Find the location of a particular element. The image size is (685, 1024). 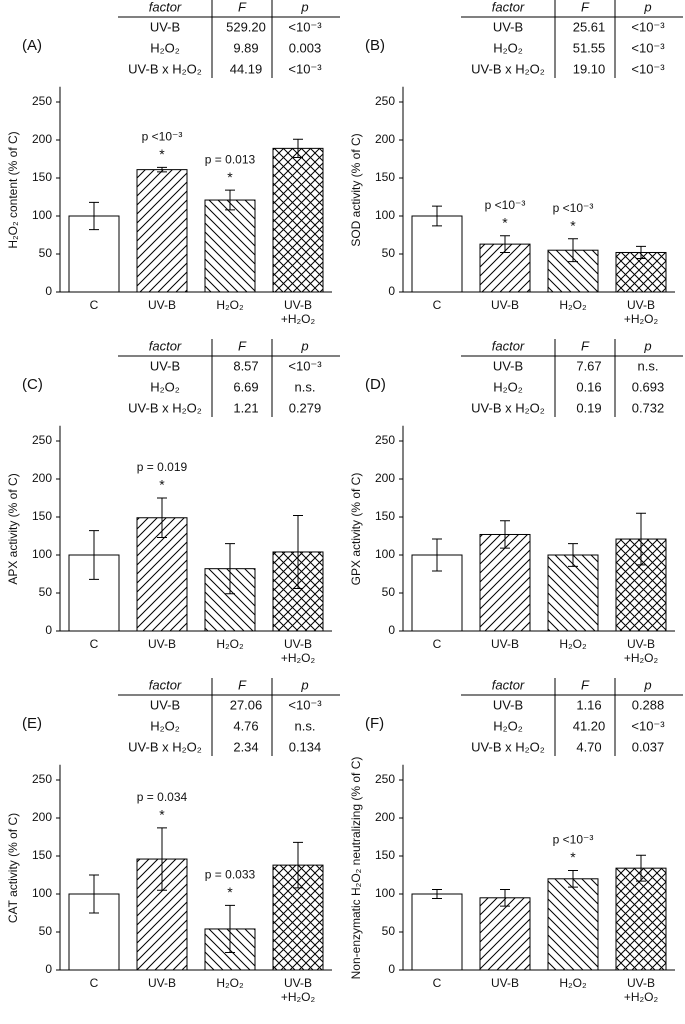

table-cell: 8.57 is located at coordinates (245, 365).